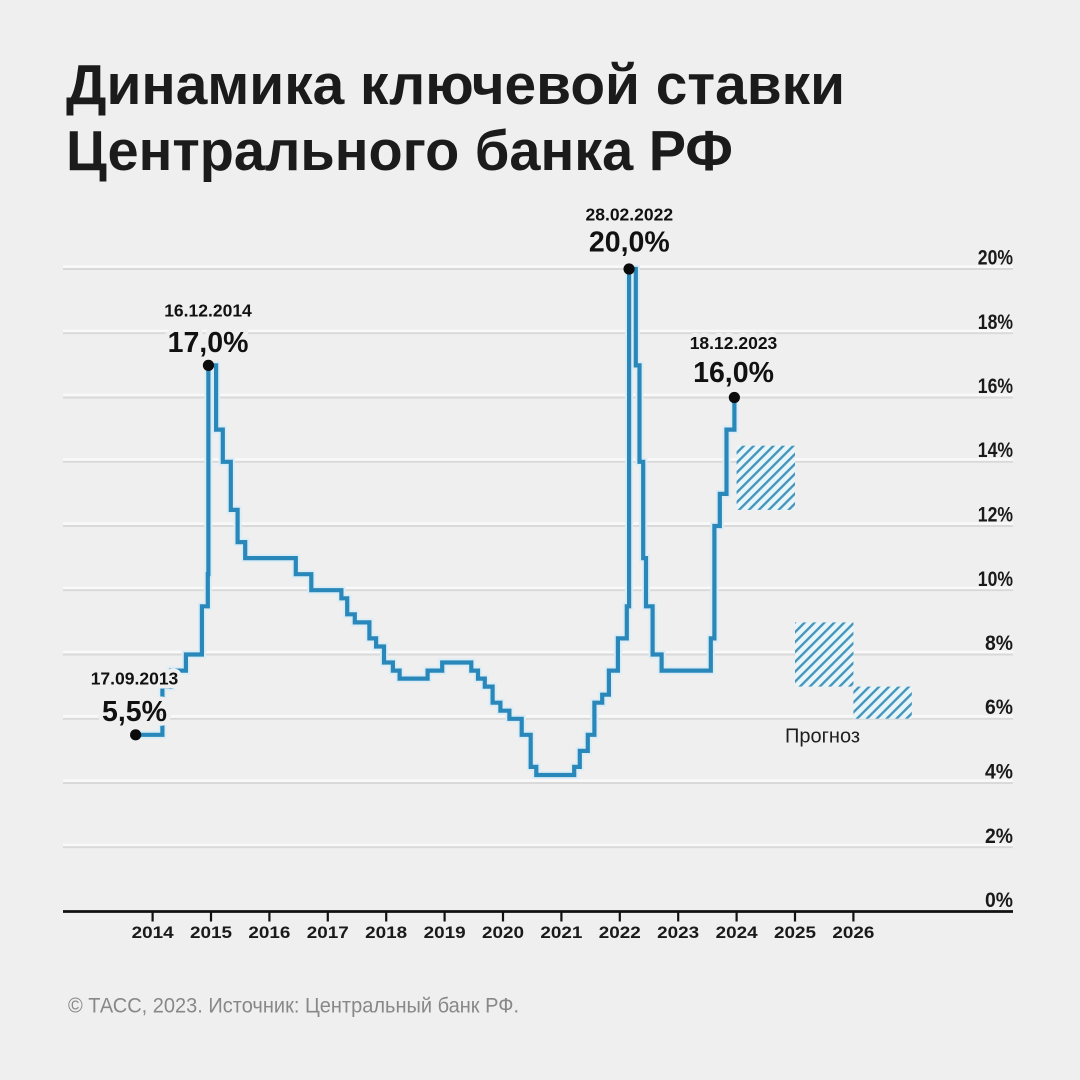 The height and width of the screenshot is (1080, 1080). What do you see at coordinates (211, 933) in the screenshot?
I see `svg-text: 2015` at bounding box center [211, 933].